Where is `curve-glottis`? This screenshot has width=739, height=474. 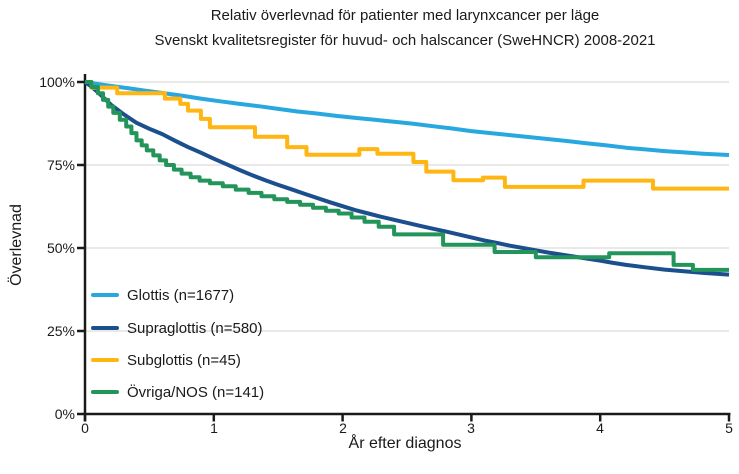
curve-glottis is located at coordinates (407, 118).